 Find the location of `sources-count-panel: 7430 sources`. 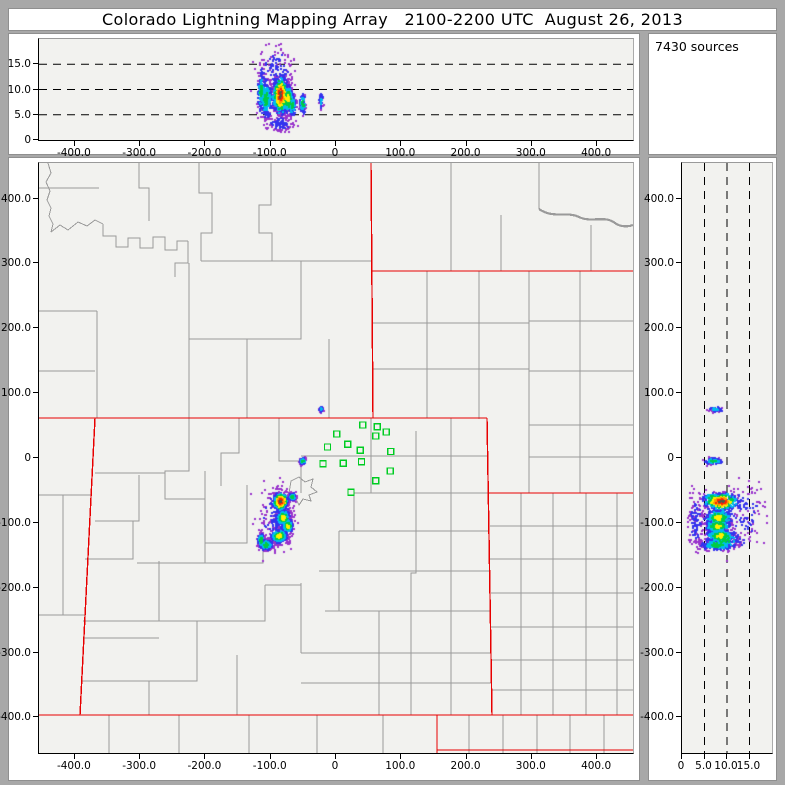

sources-count-panel: 7430 sources is located at coordinates (712, 94).